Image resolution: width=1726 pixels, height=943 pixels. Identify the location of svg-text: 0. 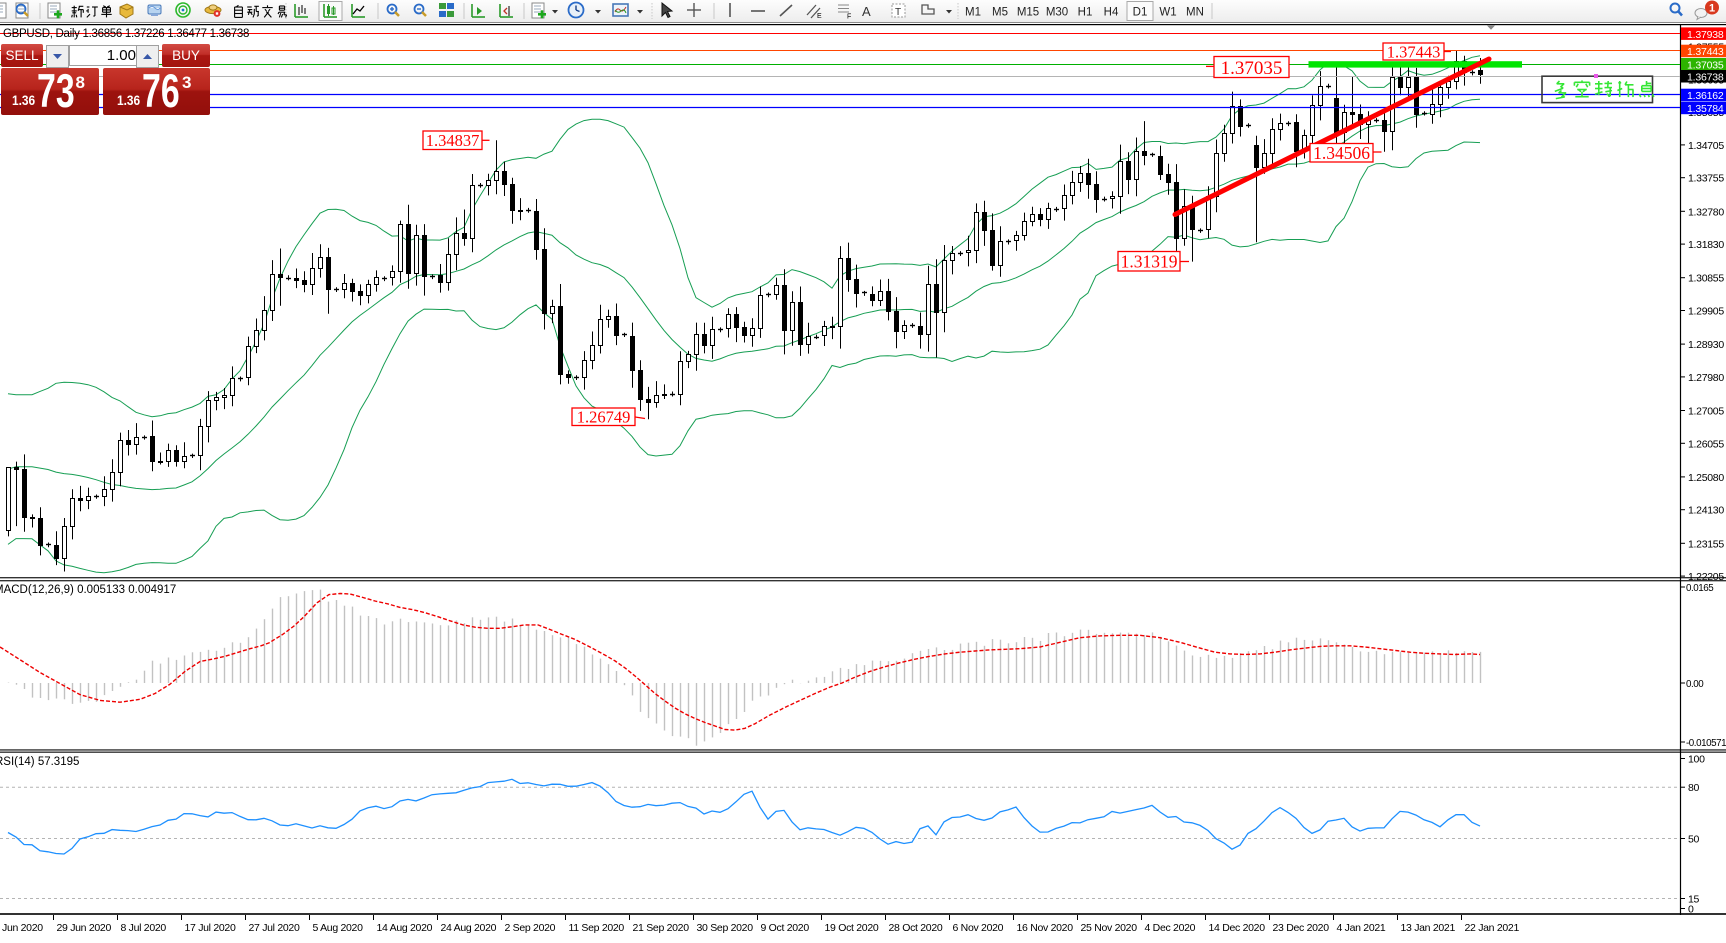
(1691, 910).